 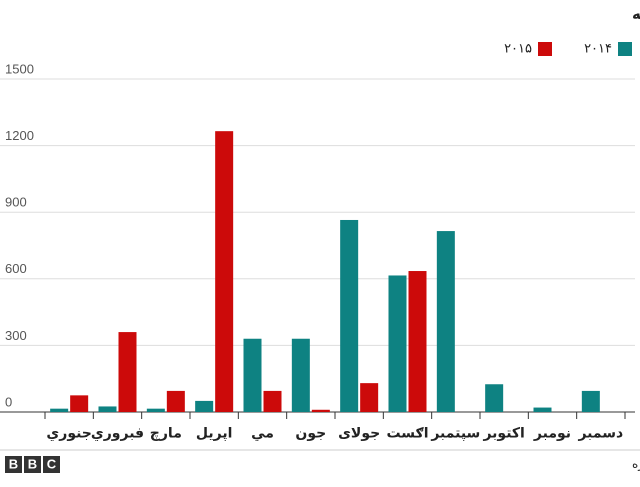 What do you see at coordinates (19, 135) in the screenshot?
I see `y-tick-label: 1200` at bounding box center [19, 135].